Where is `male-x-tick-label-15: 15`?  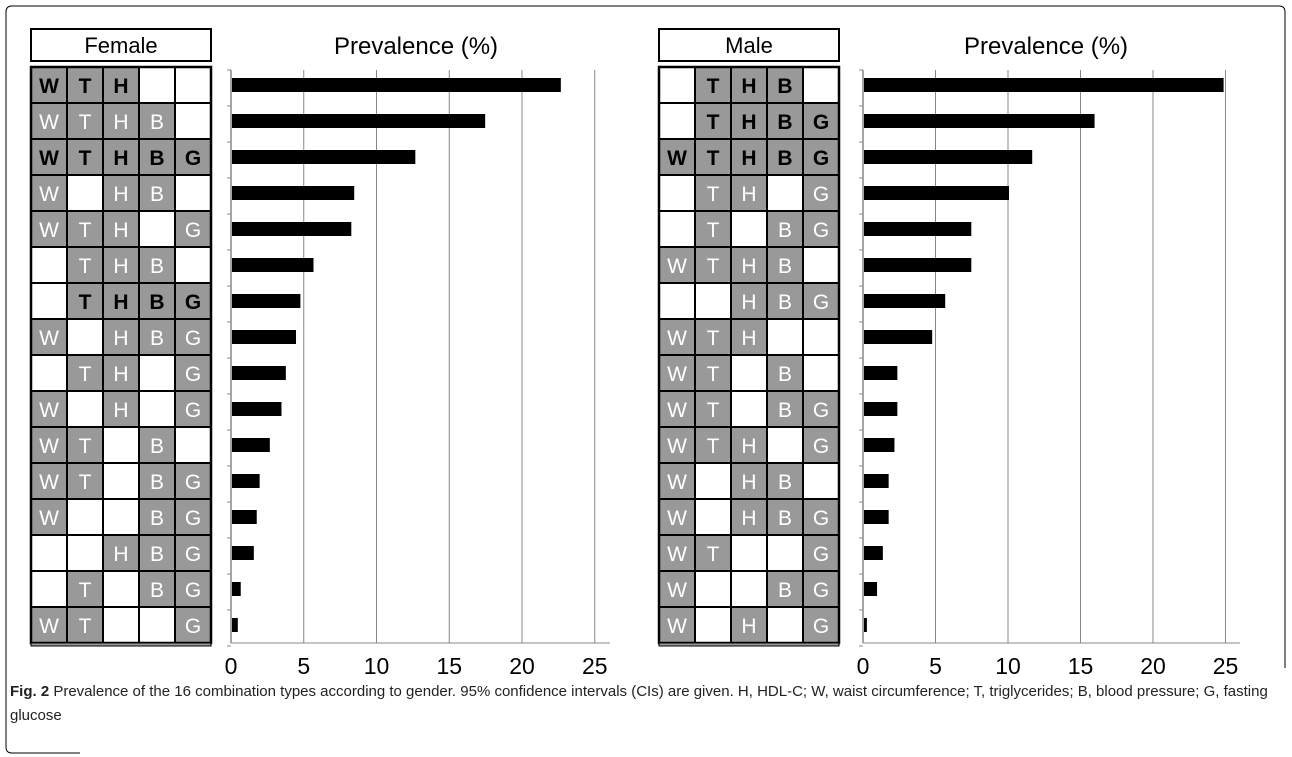
male-x-tick-label-15: 15 is located at coordinates (1081, 666).